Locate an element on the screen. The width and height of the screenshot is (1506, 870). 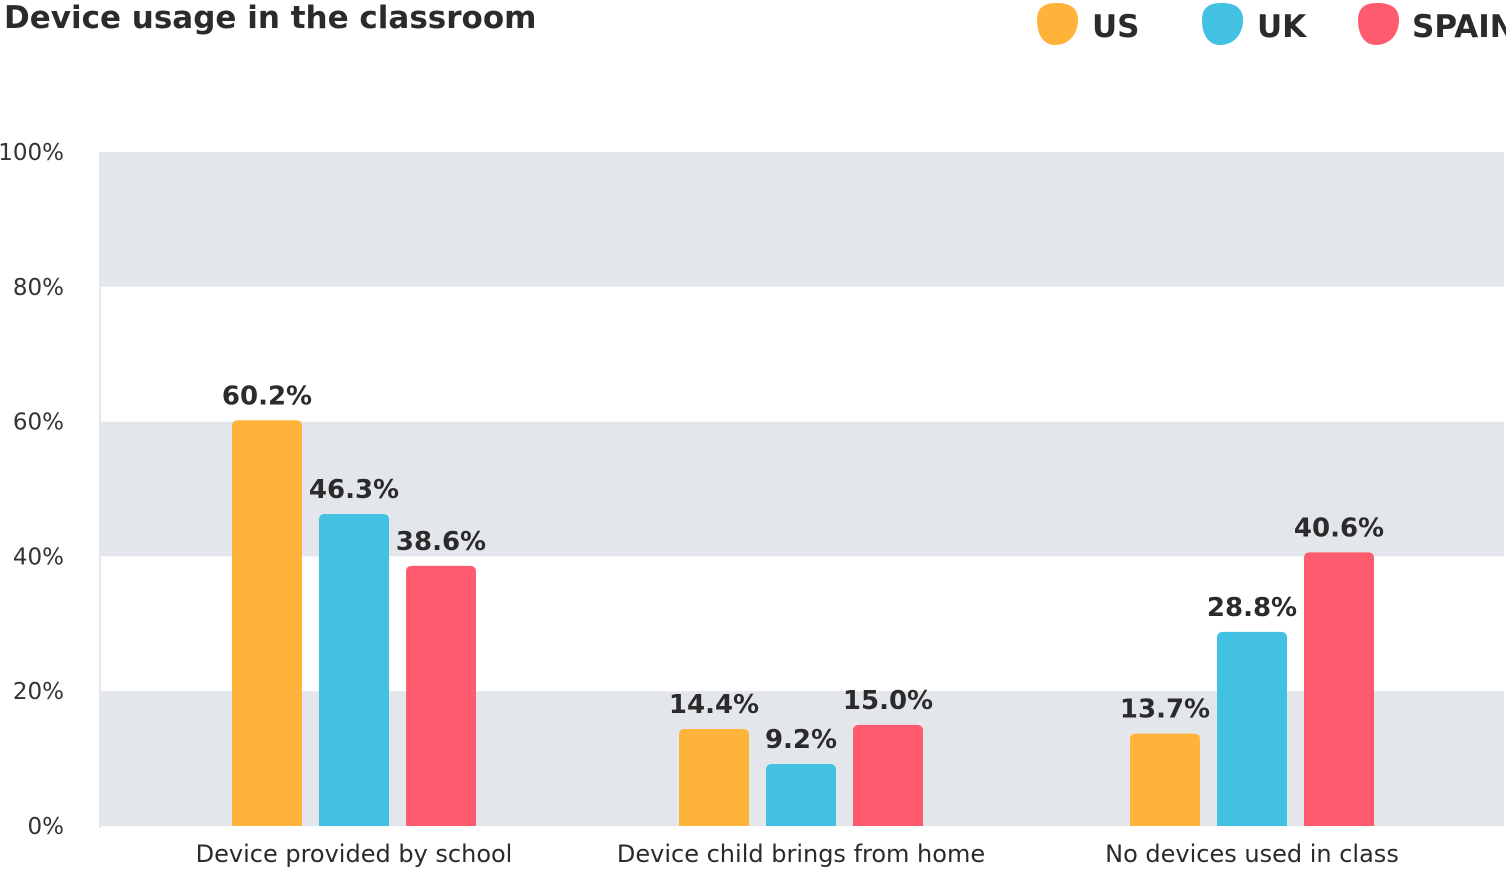
data-label: 14.4% is located at coordinates (714, 705).